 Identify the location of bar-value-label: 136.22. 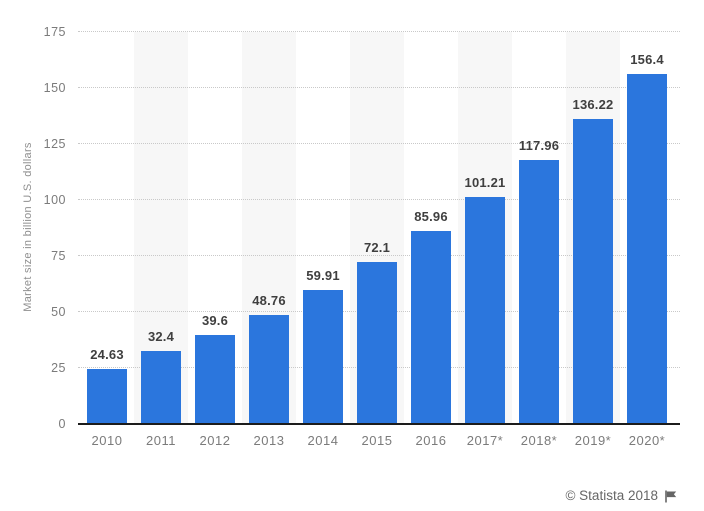
(593, 104).